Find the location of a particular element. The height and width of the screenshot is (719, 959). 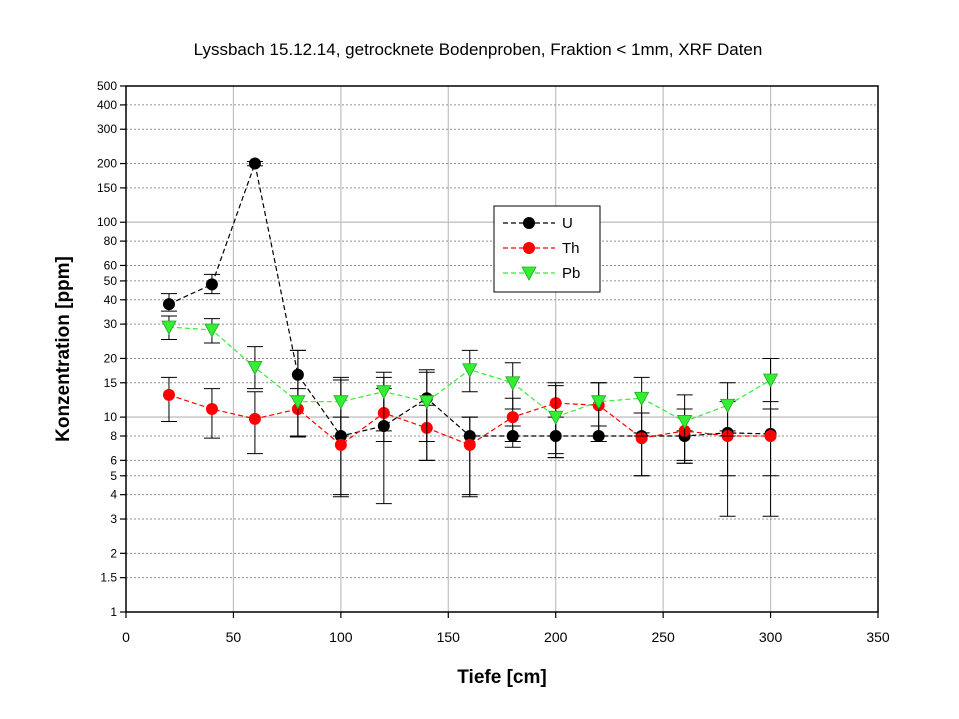

x-tick-label: 250 is located at coordinates (663, 637).